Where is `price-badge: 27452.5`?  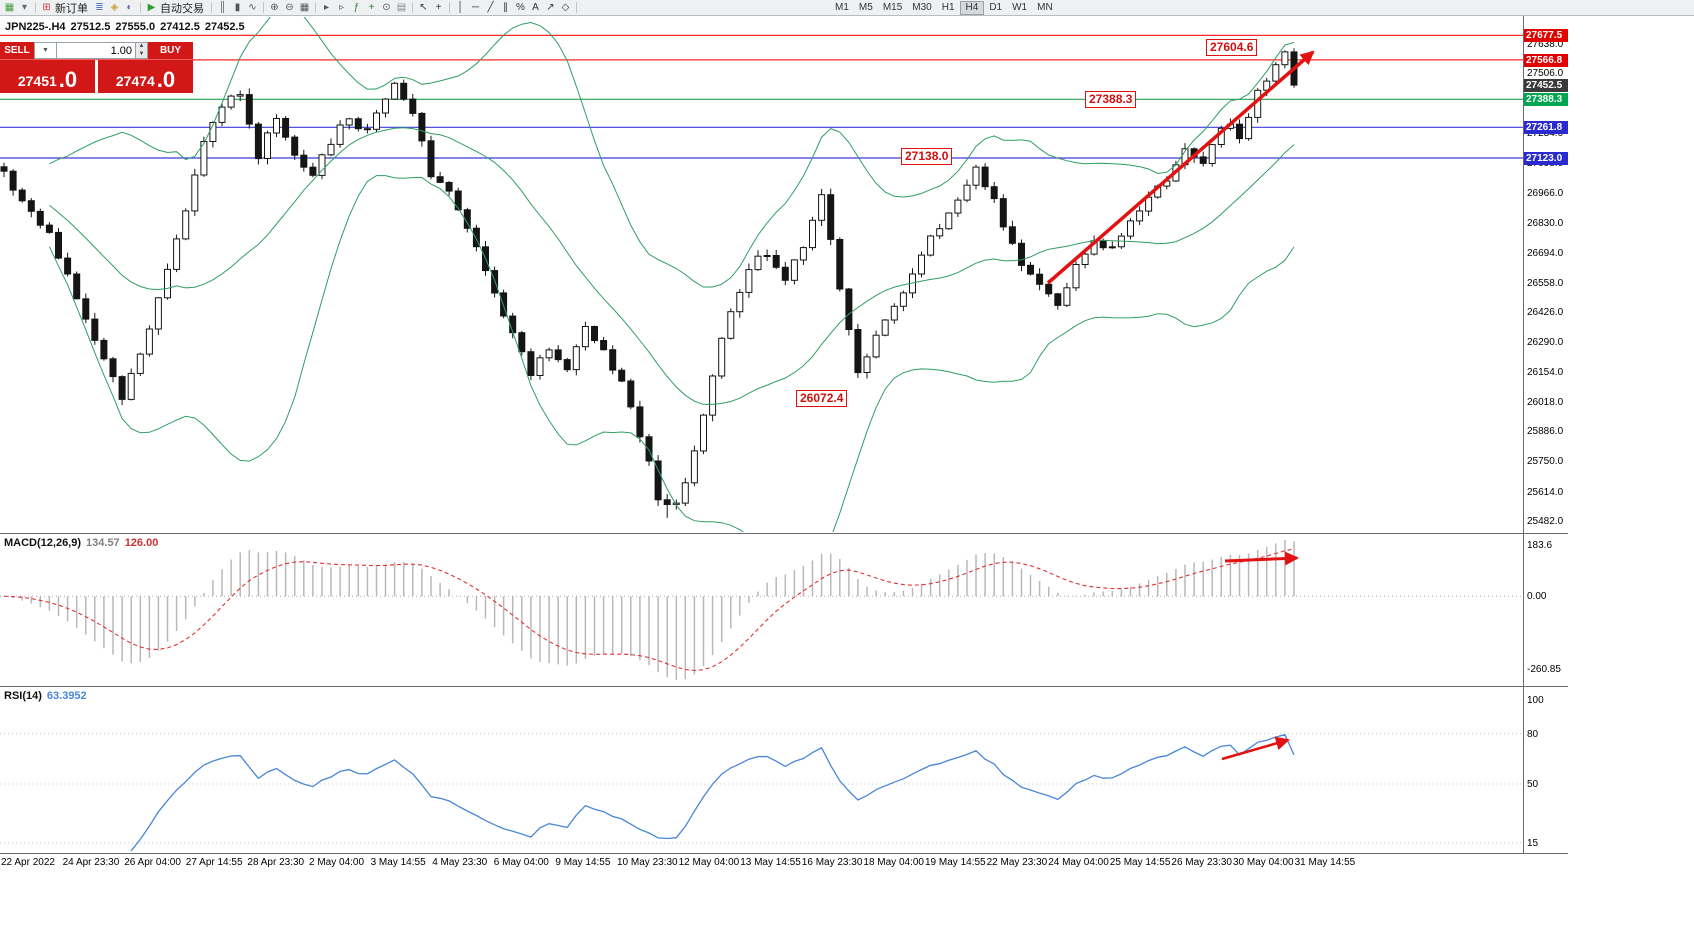 price-badge: 27452.5 is located at coordinates (1546, 86).